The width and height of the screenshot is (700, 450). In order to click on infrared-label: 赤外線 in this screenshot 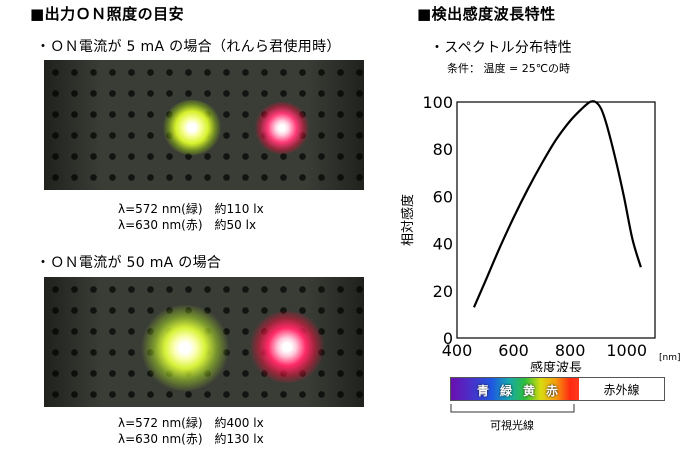, I will do `click(621, 389)`.